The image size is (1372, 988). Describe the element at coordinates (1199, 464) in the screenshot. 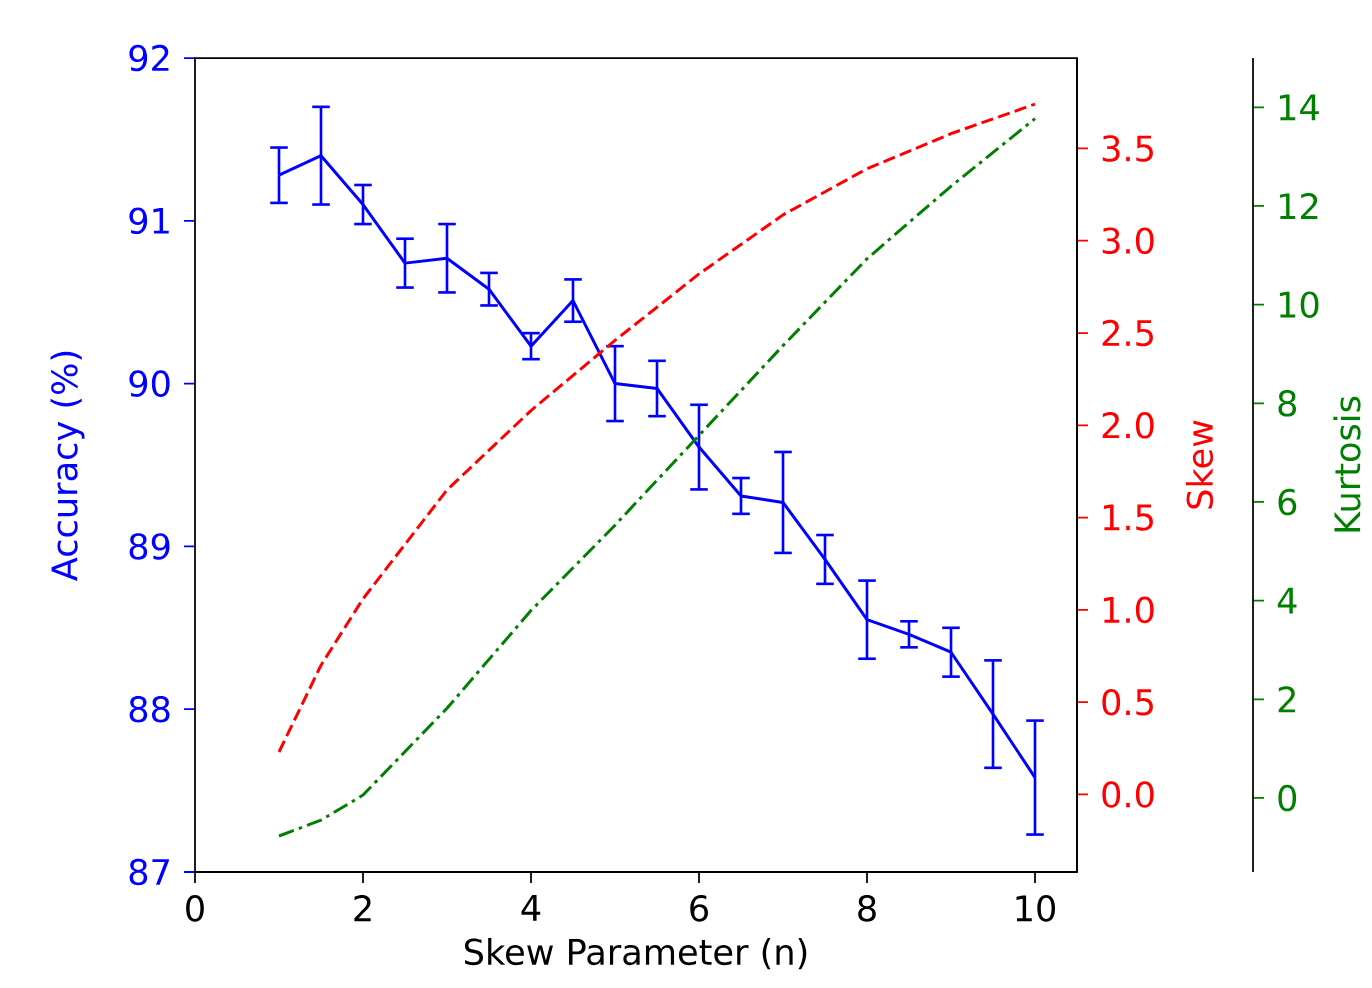

I see `y2-axis-title: Skew` at that location.